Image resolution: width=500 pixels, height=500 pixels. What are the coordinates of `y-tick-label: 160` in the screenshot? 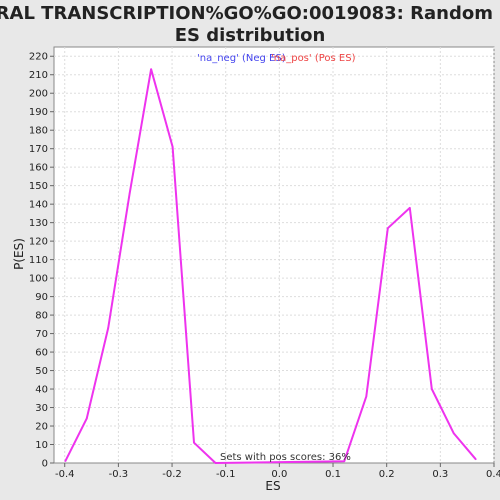 It's located at (38, 168).